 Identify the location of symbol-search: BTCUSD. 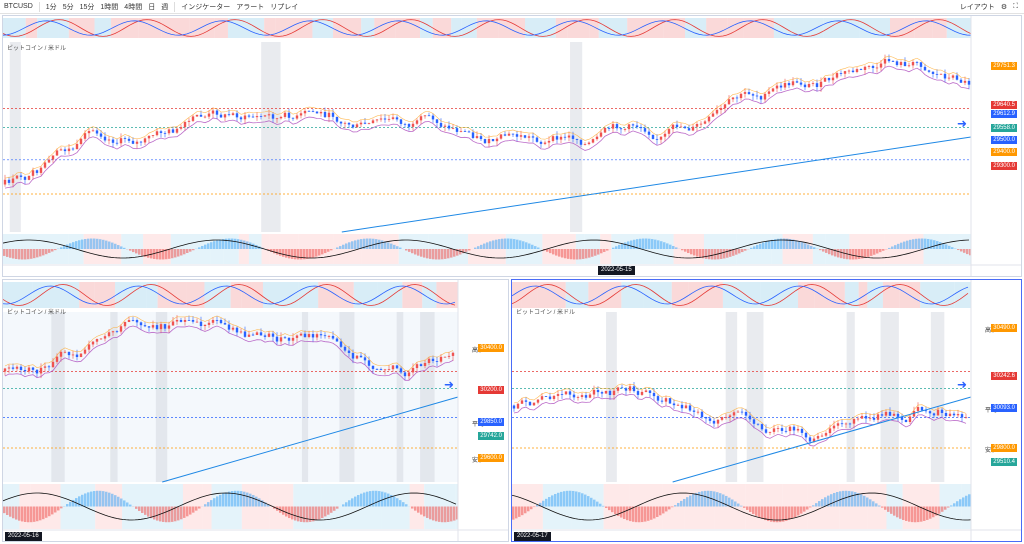
(18, 6).